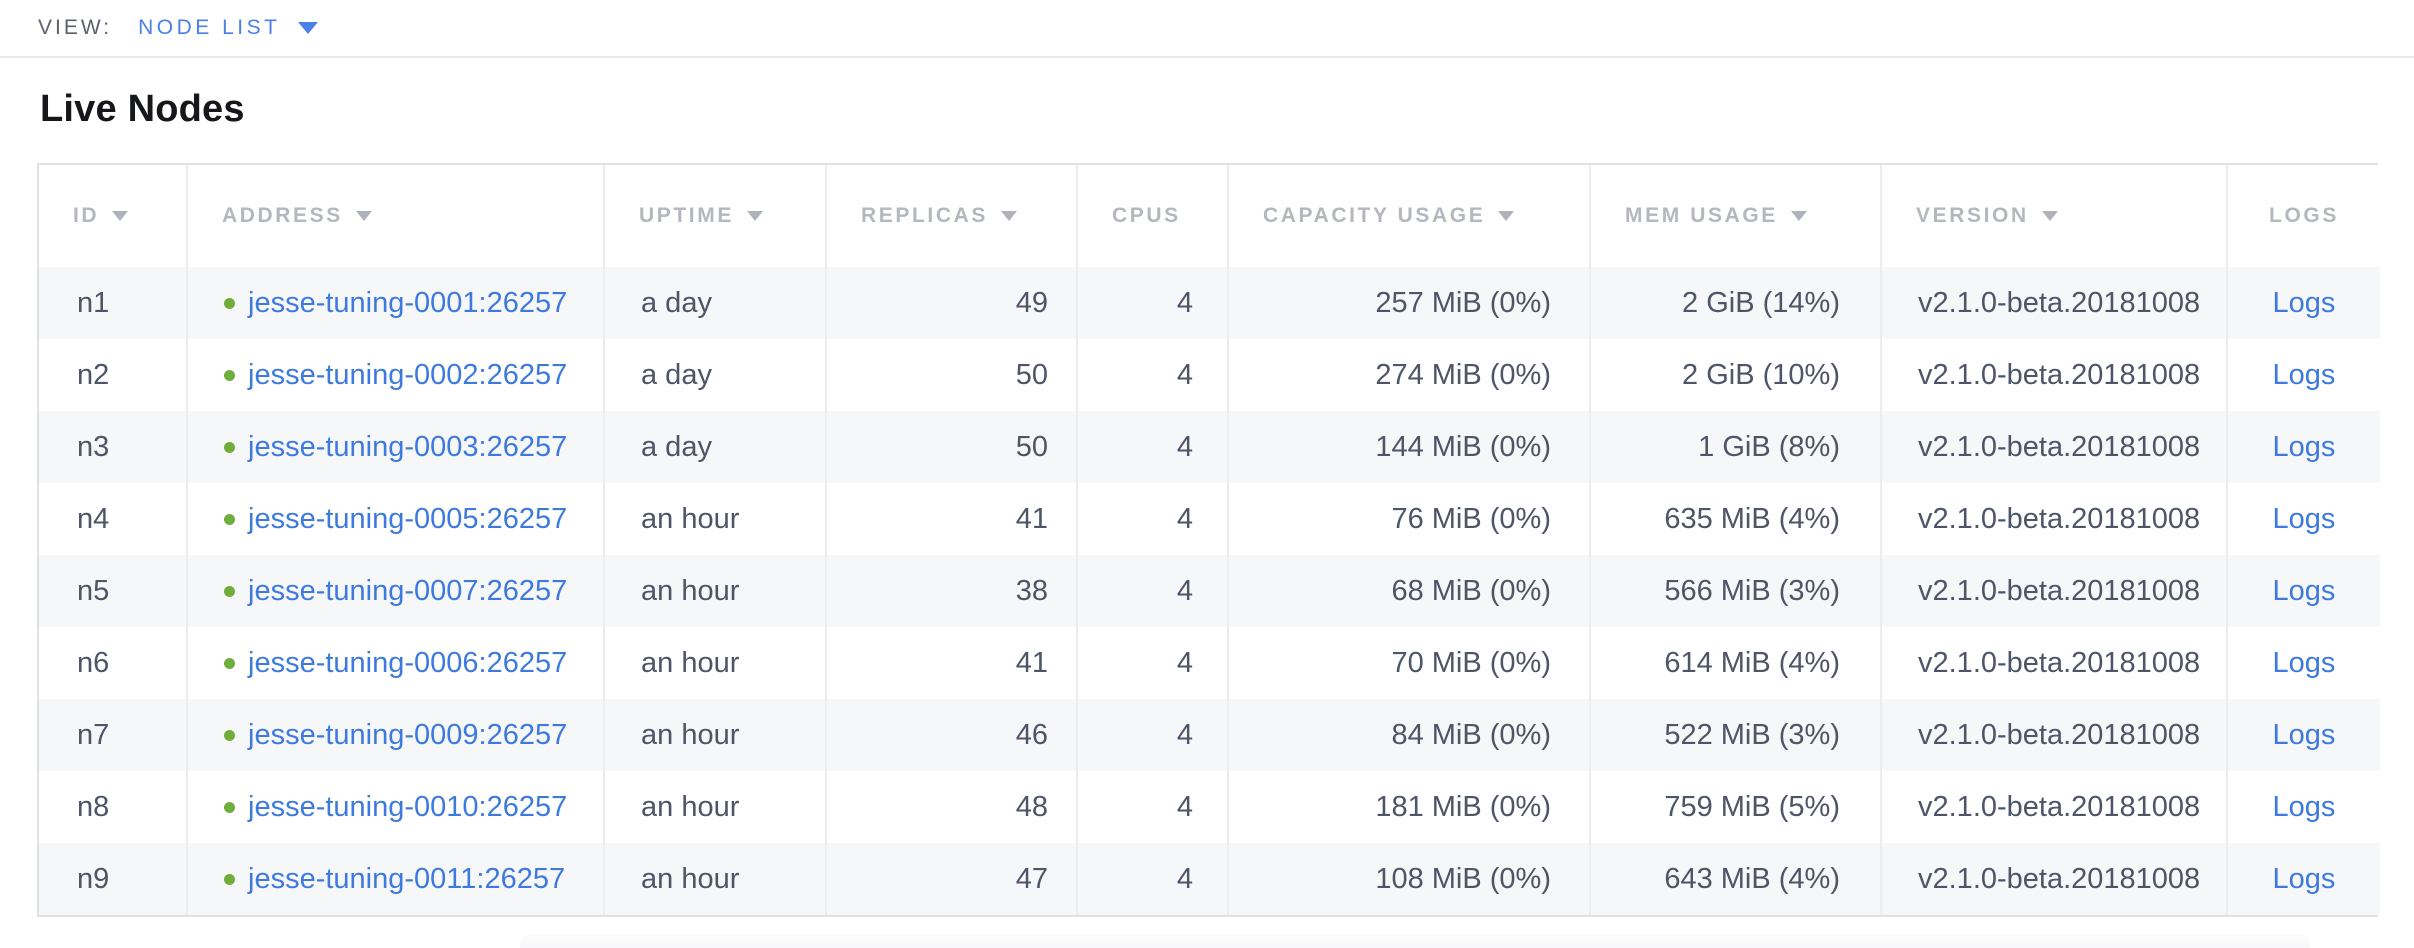  What do you see at coordinates (112, 303) in the screenshot?
I see `id-cell: n1` at bounding box center [112, 303].